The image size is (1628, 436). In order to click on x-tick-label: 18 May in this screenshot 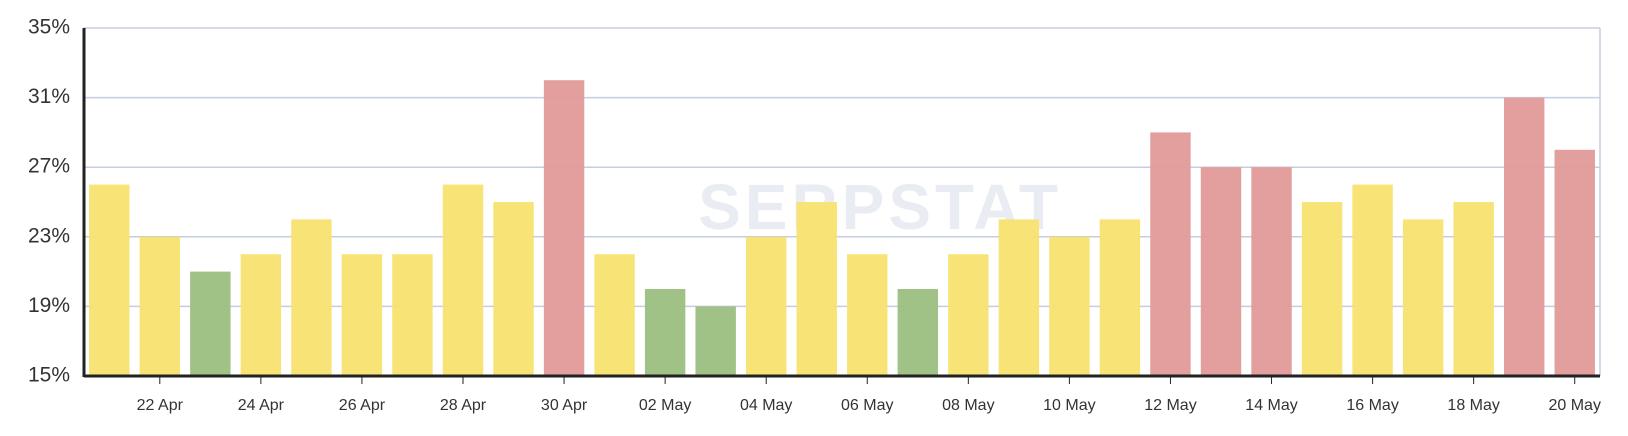, I will do `click(1473, 405)`.